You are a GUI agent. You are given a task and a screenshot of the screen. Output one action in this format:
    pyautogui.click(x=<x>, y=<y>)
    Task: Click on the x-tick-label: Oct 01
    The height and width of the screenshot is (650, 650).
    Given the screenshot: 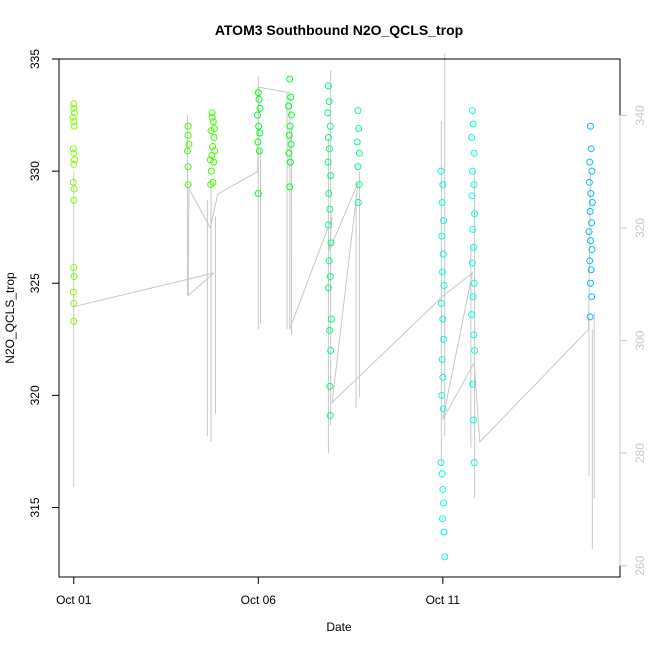 What is the action you would take?
    pyautogui.click(x=74, y=600)
    